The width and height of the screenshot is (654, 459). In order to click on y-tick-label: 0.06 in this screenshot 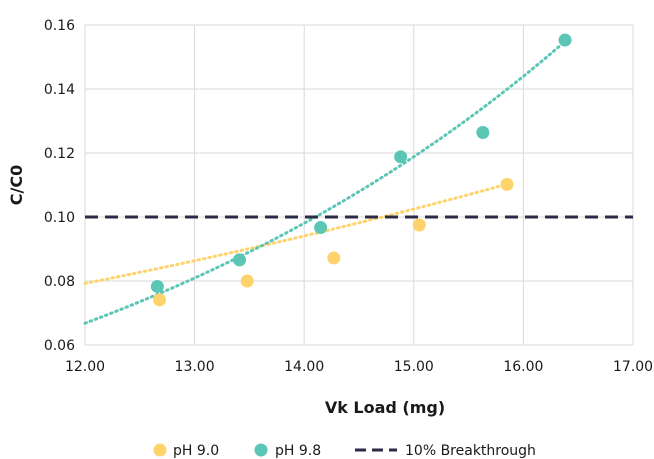, I will do `click(59, 346)`.